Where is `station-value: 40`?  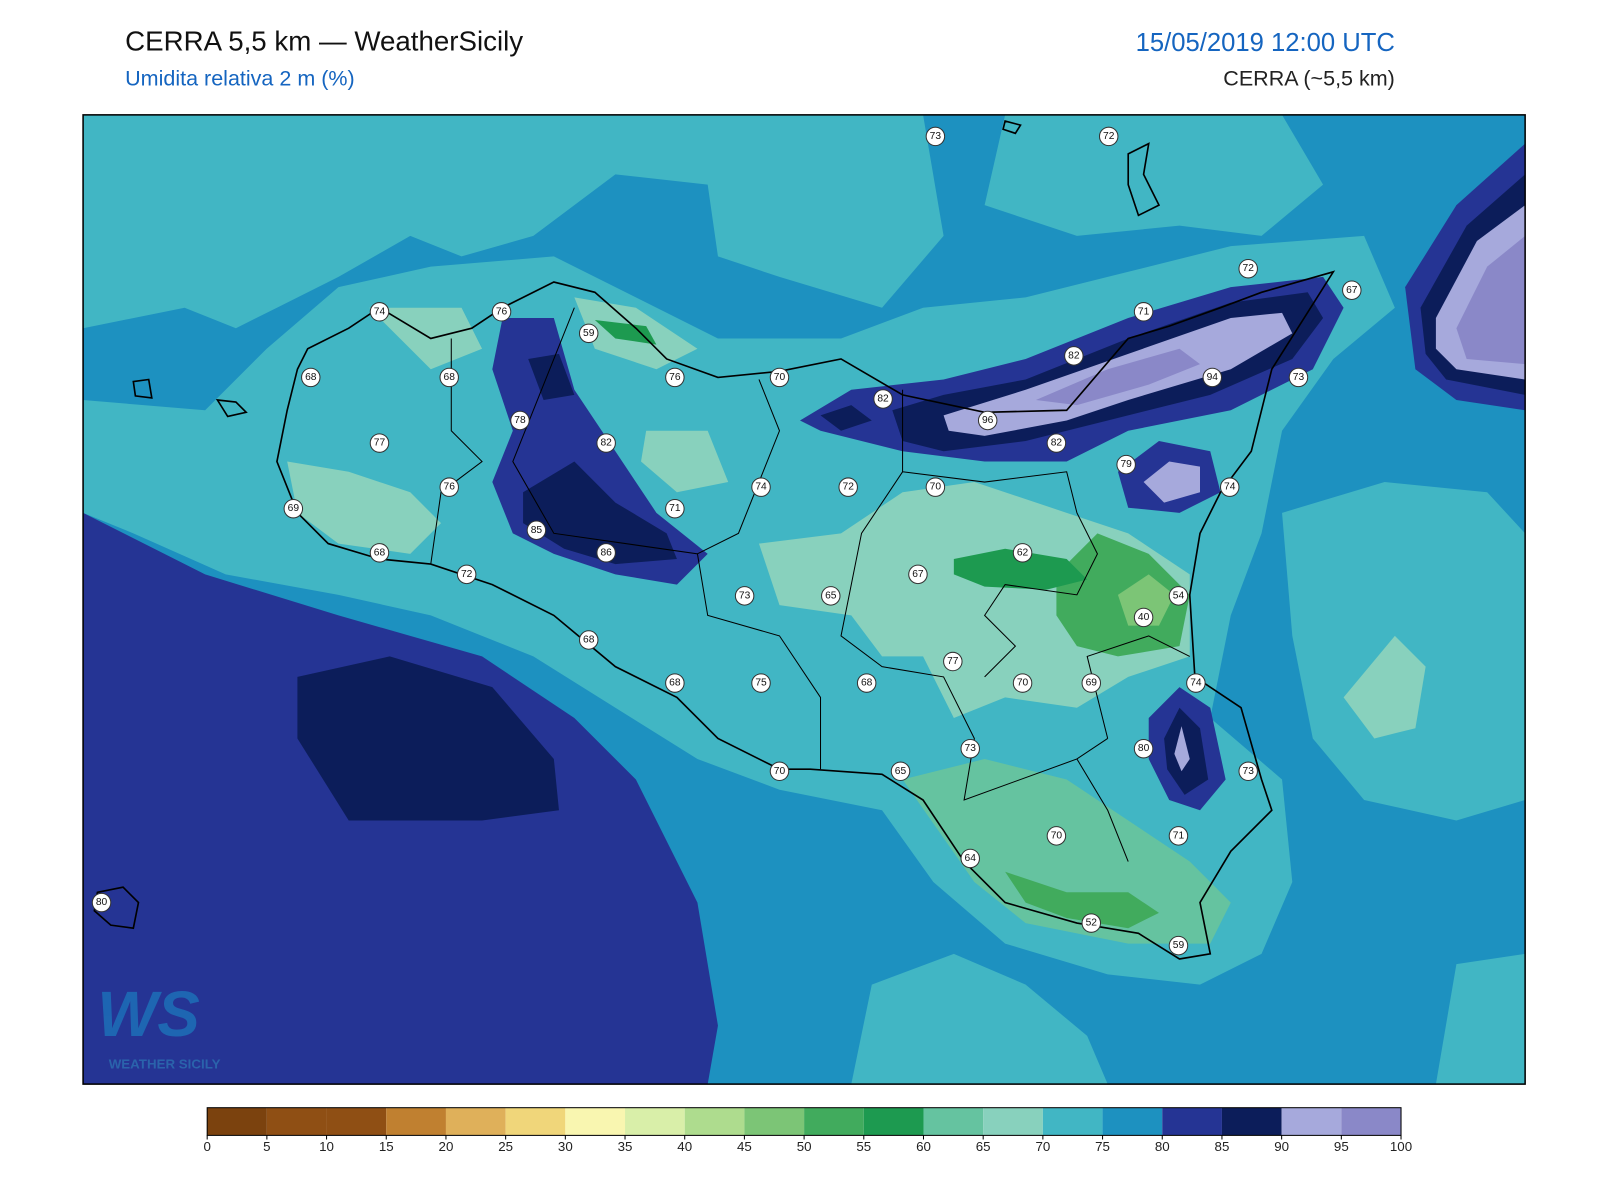
station-value: 40 is located at coordinates (1144, 617).